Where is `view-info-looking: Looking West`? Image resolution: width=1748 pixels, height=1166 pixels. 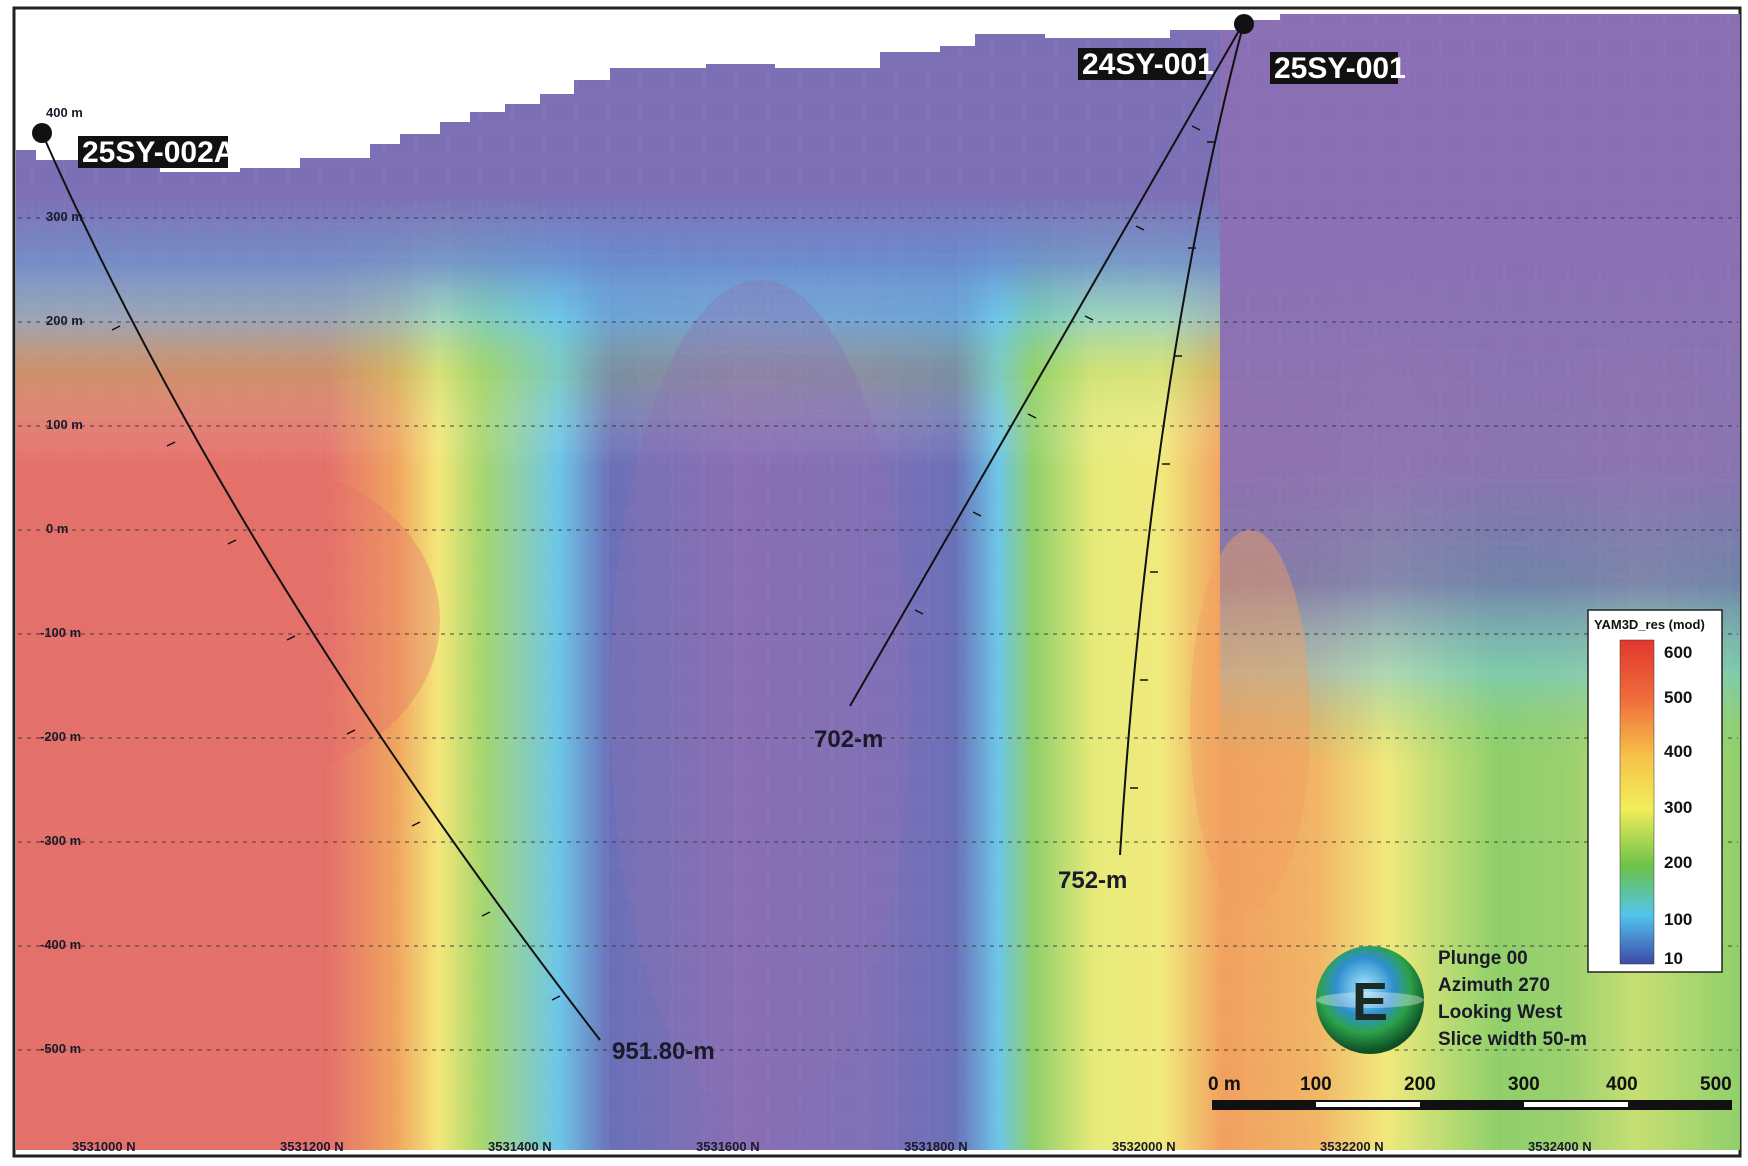
view-info-looking: Looking West is located at coordinates (1500, 1012).